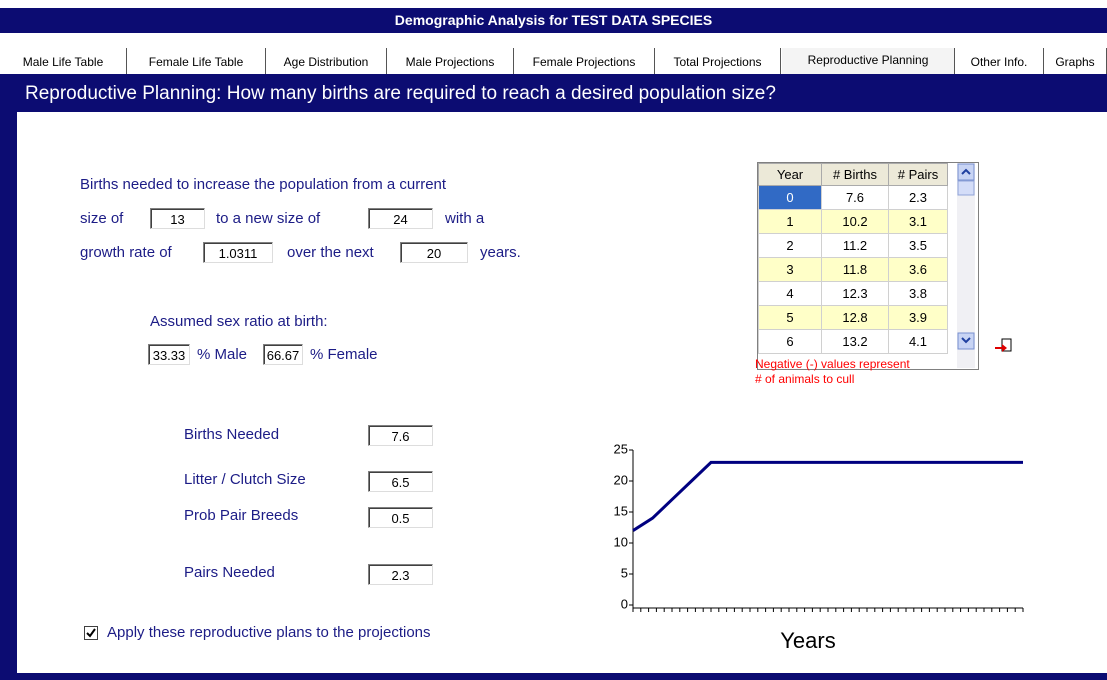 The width and height of the screenshot is (1107, 680). I want to click on current-size-input: 13, so click(177, 218).